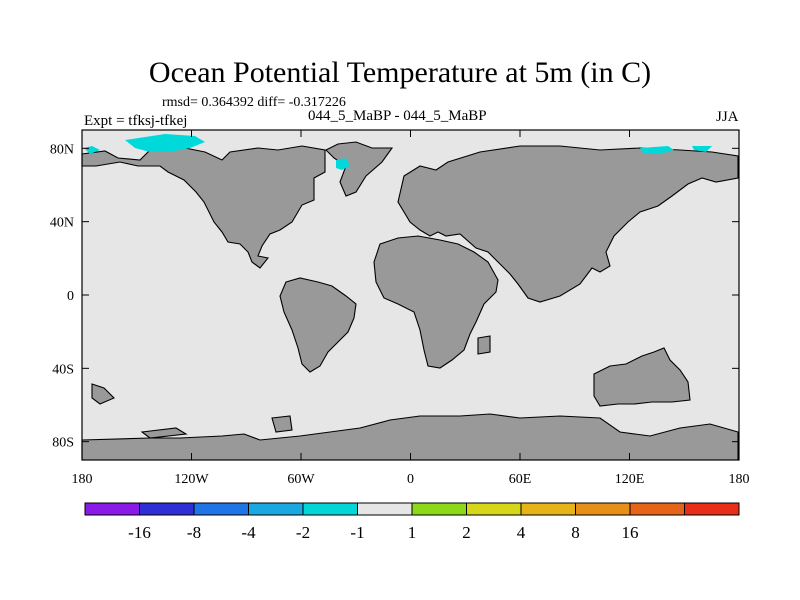 The height and width of the screenshot is (600, 800). What do you see at coordinates (436, 302) in the screenshot?
I see `land-africa` at bounding box center [436, 302].